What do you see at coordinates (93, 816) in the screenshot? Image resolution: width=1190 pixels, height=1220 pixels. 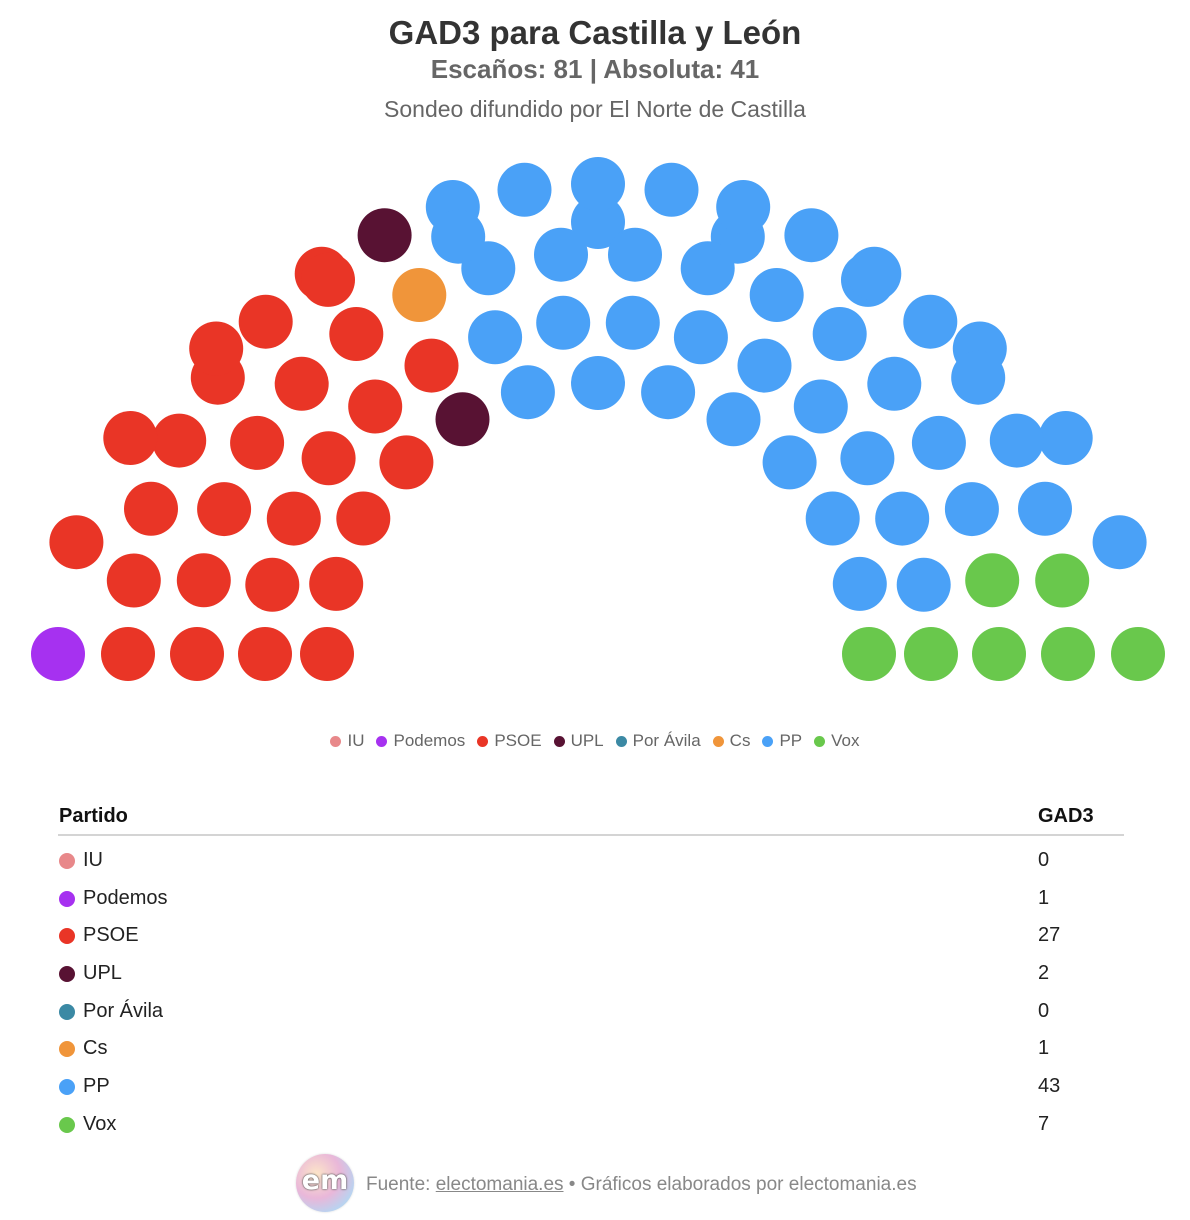 I see `header-party: Partido` at bounding box center [93, 816].